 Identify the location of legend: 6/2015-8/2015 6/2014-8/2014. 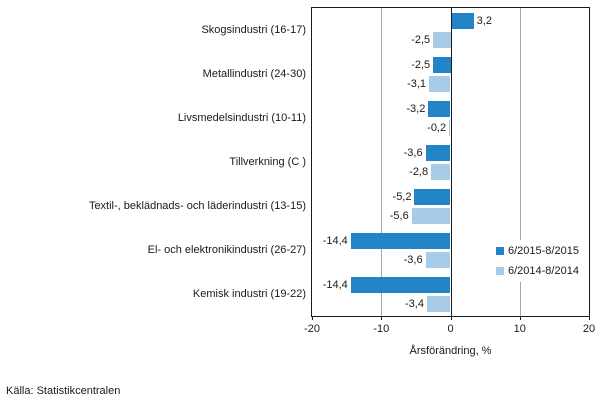
(537, 261).